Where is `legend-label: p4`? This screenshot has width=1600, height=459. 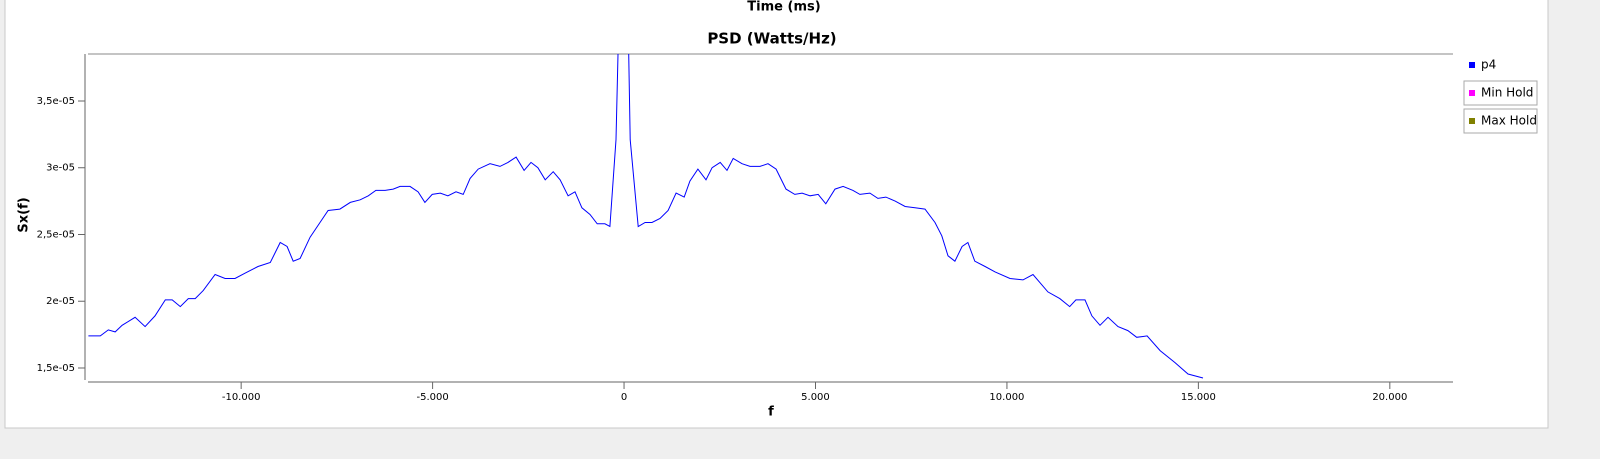 legend-label: p4 is located at coordinates (1488, 65).